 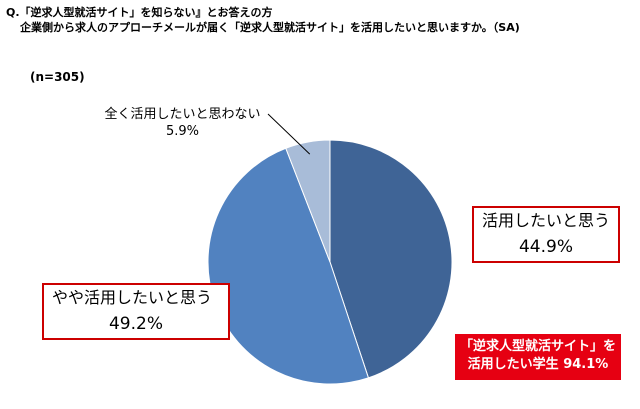 What do you see at coordinates (538, 364) in the screenshot?
I see `callout-line-2: 活用したい学生 94.1%` at bounding box center [538, 364].